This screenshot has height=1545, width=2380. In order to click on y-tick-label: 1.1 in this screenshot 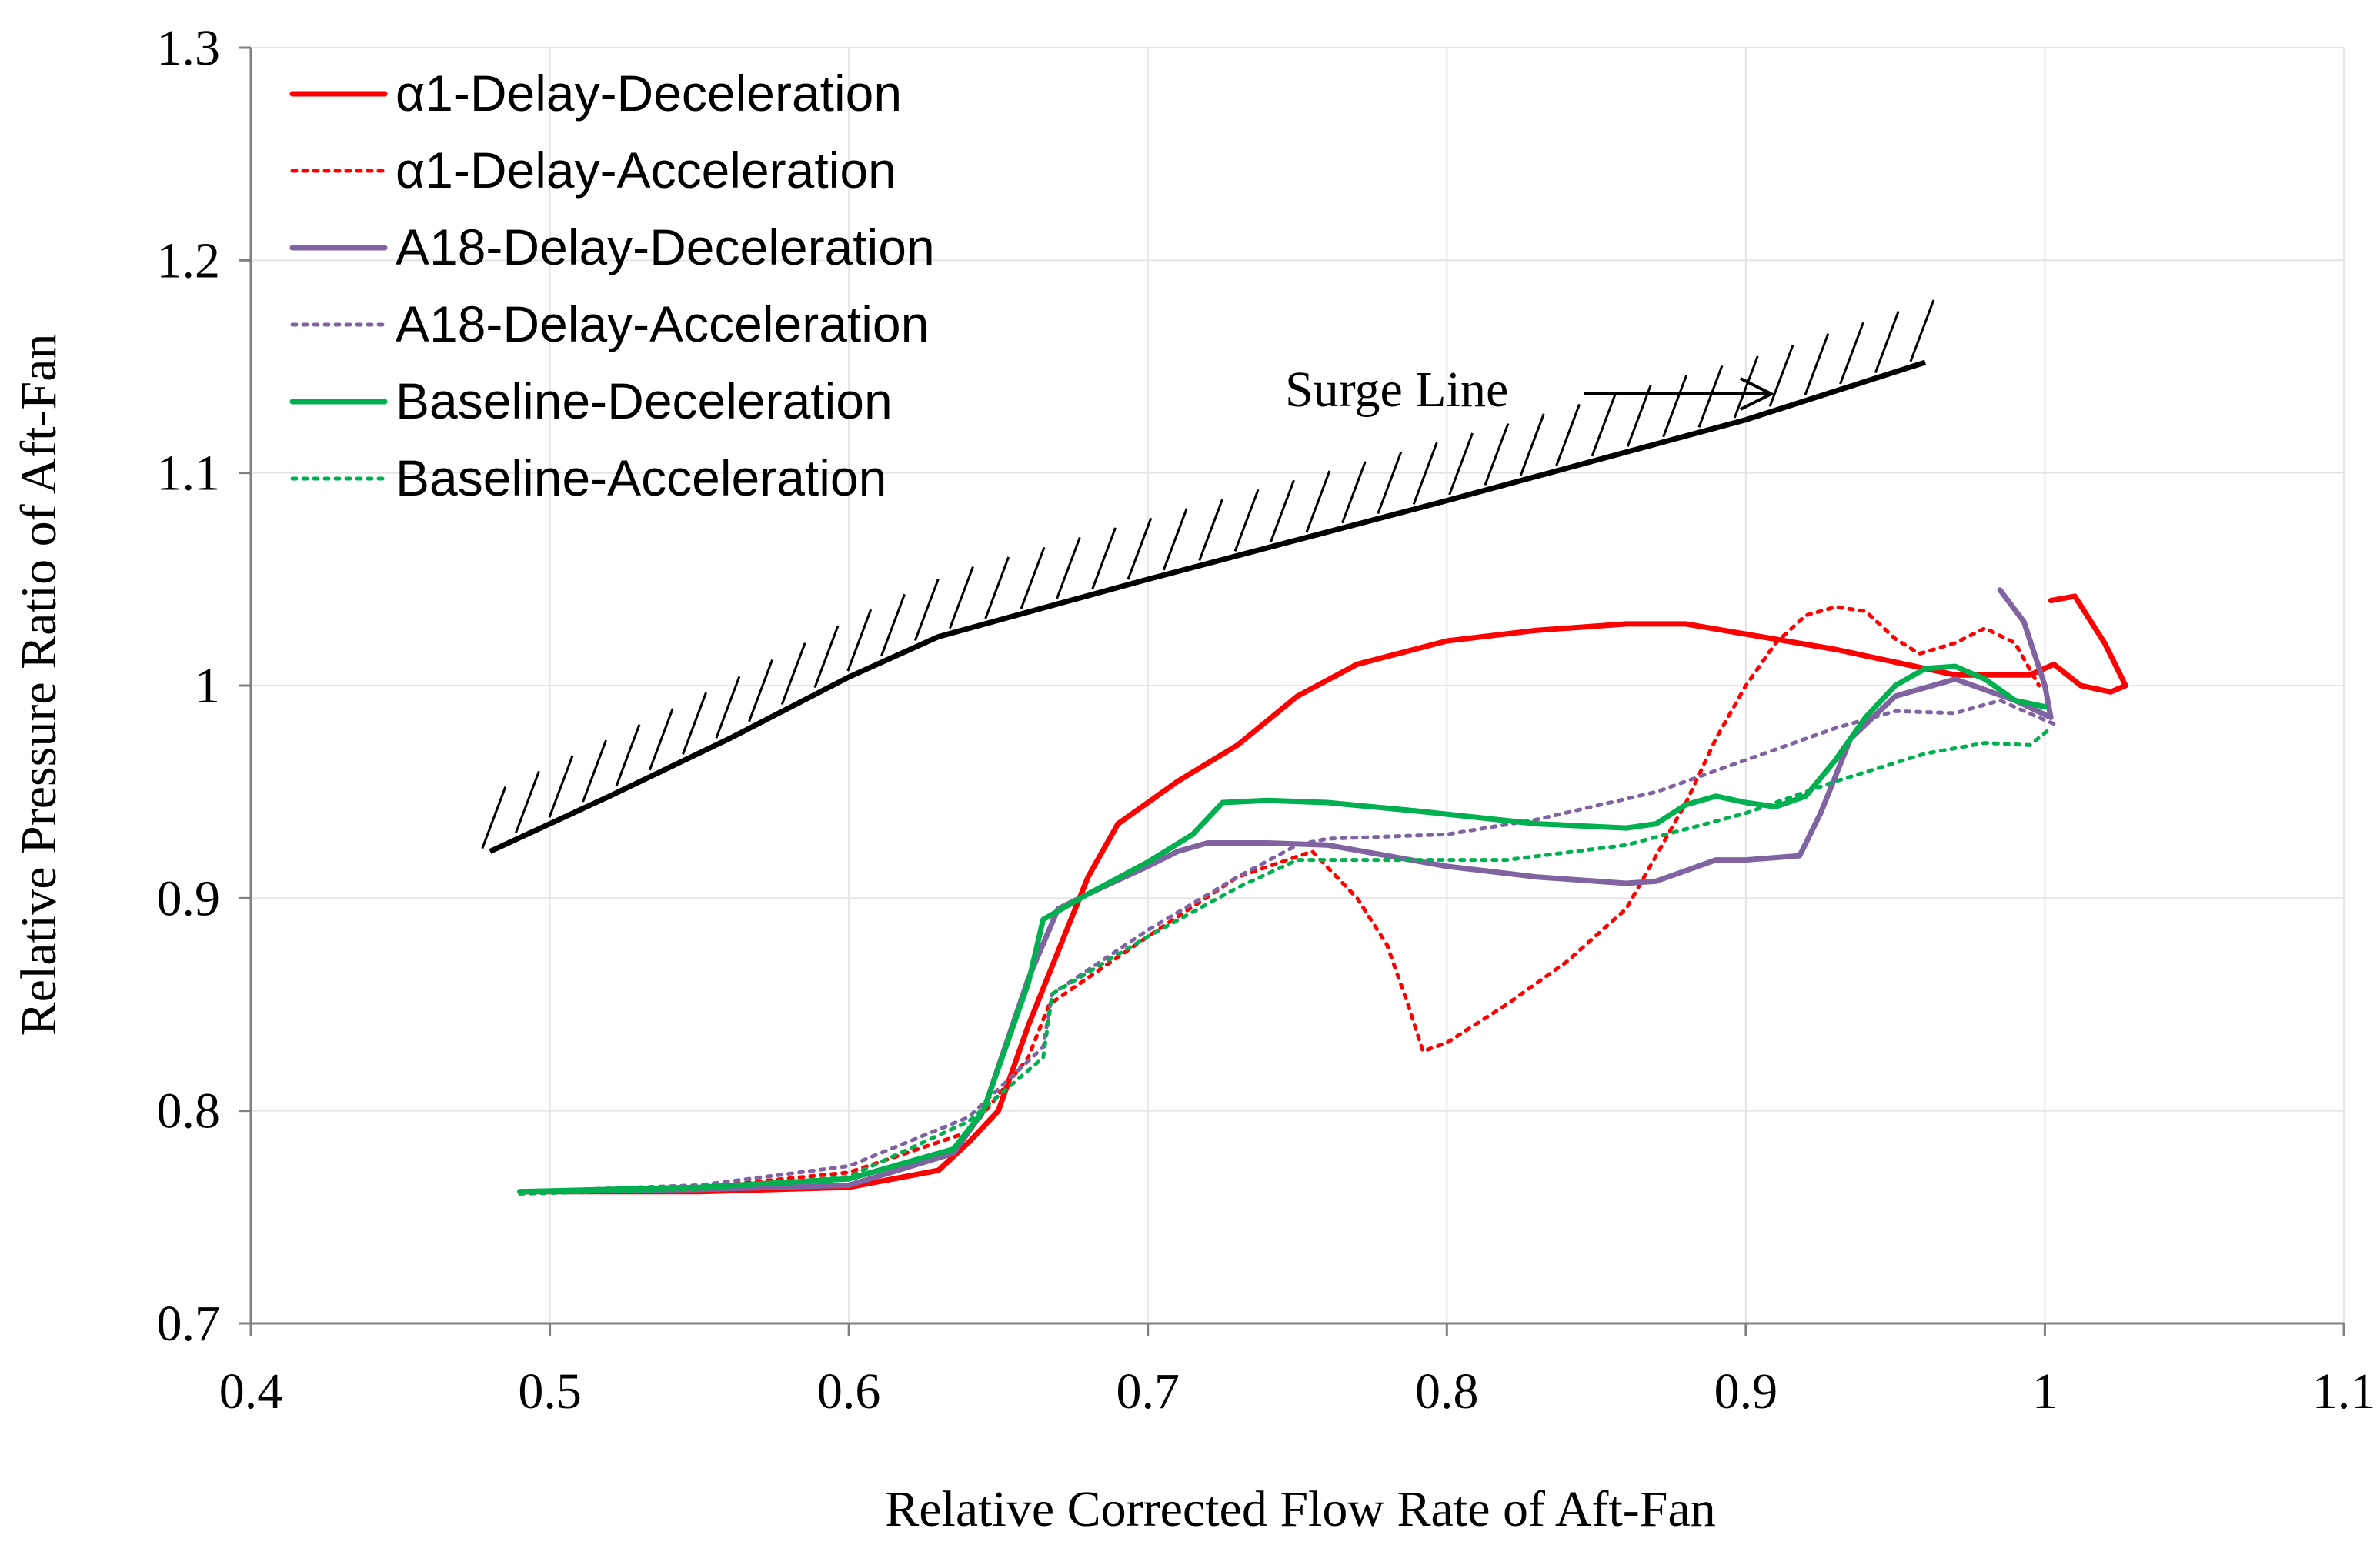, I will do `click(189, 473)`.